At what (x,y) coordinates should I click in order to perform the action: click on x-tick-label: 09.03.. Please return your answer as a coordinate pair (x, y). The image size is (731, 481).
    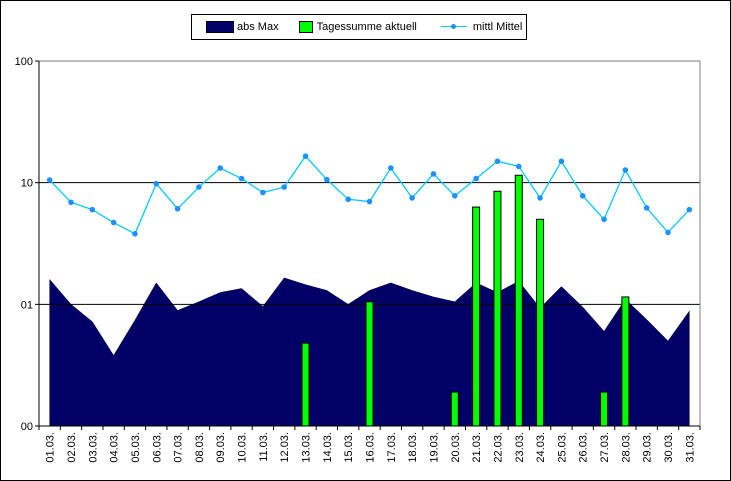
    Looking at the image, I should click on (221, 447).